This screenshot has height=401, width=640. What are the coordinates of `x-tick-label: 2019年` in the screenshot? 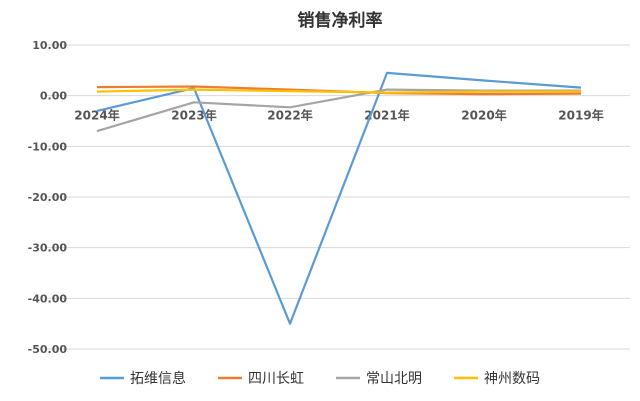 It's located at (580, 115).